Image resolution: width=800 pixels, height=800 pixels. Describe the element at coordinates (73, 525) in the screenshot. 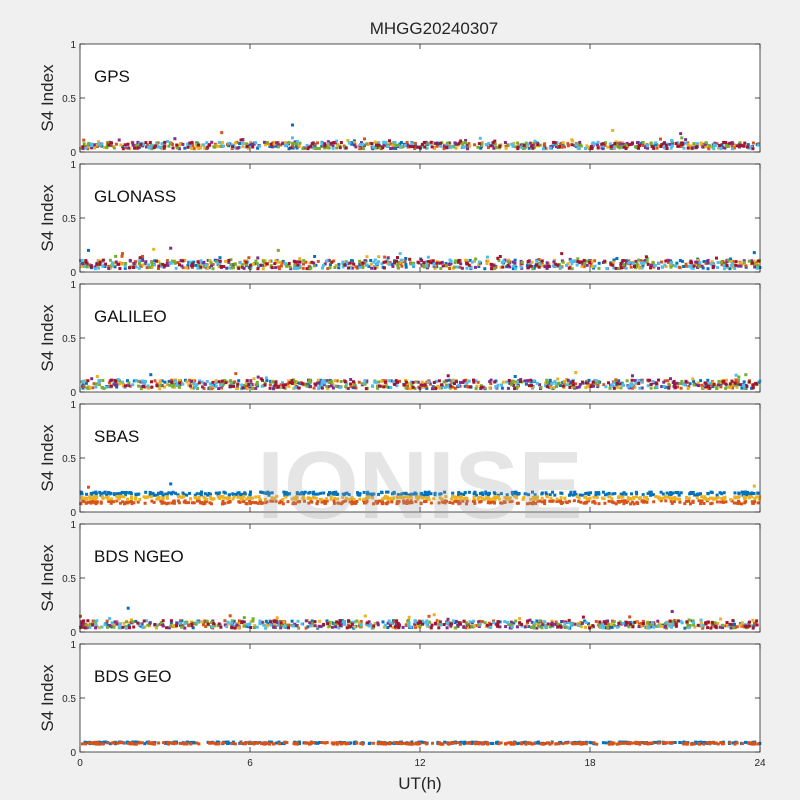

I see `y-tick-label: 1` at that location.